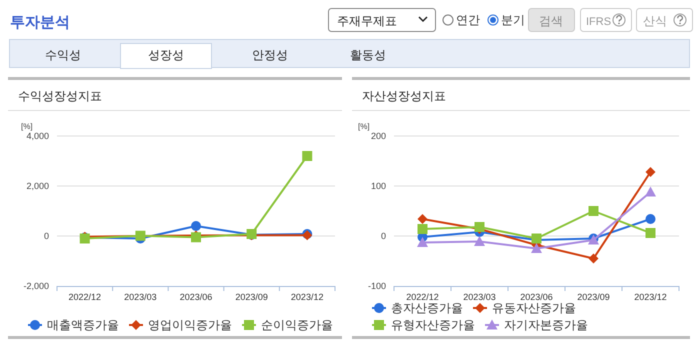  I want to click on legend-label: 자기자본증가율, so click(546, 325).